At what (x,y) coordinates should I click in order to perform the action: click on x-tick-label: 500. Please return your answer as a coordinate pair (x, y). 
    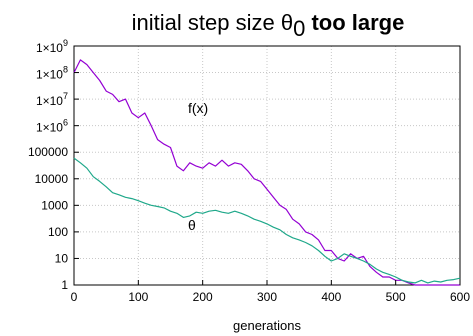
    Looking at the image, I should click on (396, 297).